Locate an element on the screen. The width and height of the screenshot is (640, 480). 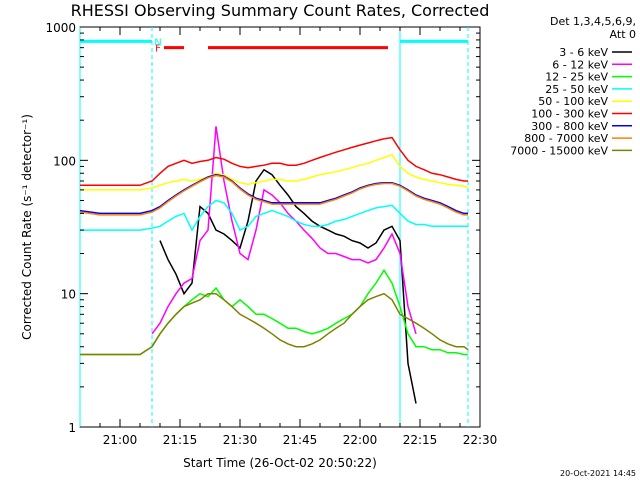
y-tick-label-3: 1000 is located at coordinates (60, 28).